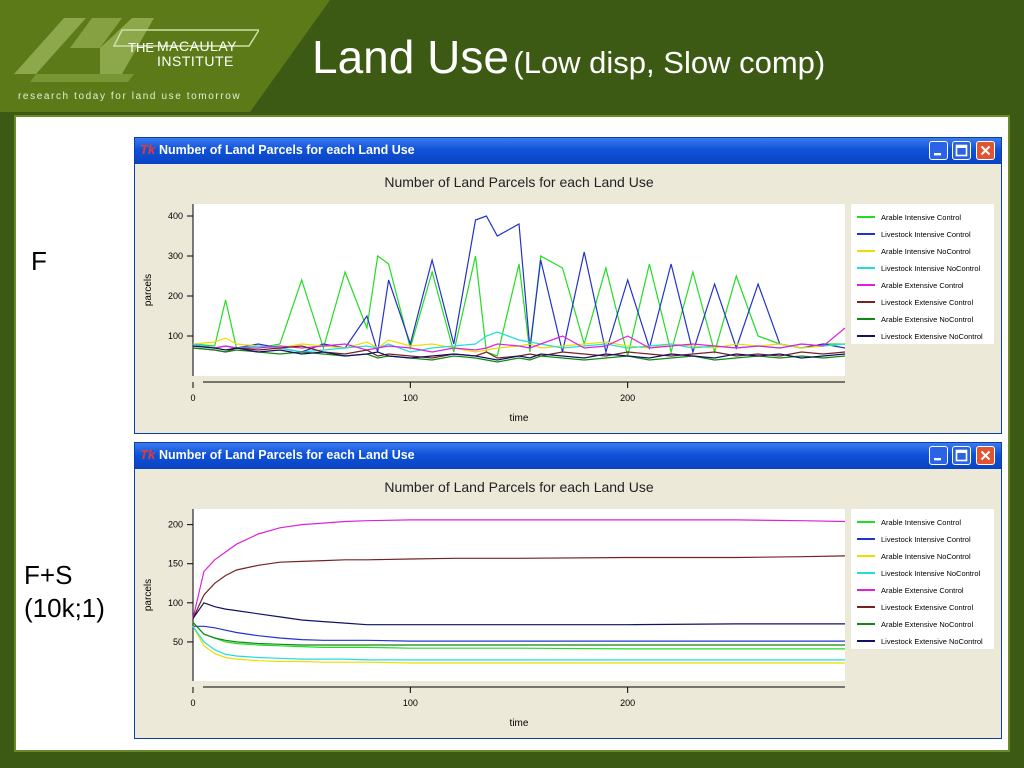  Describe the element at coordinates (197, 46) in the screenshot. I see `logo-name-line1: MACAULAY` at that location.